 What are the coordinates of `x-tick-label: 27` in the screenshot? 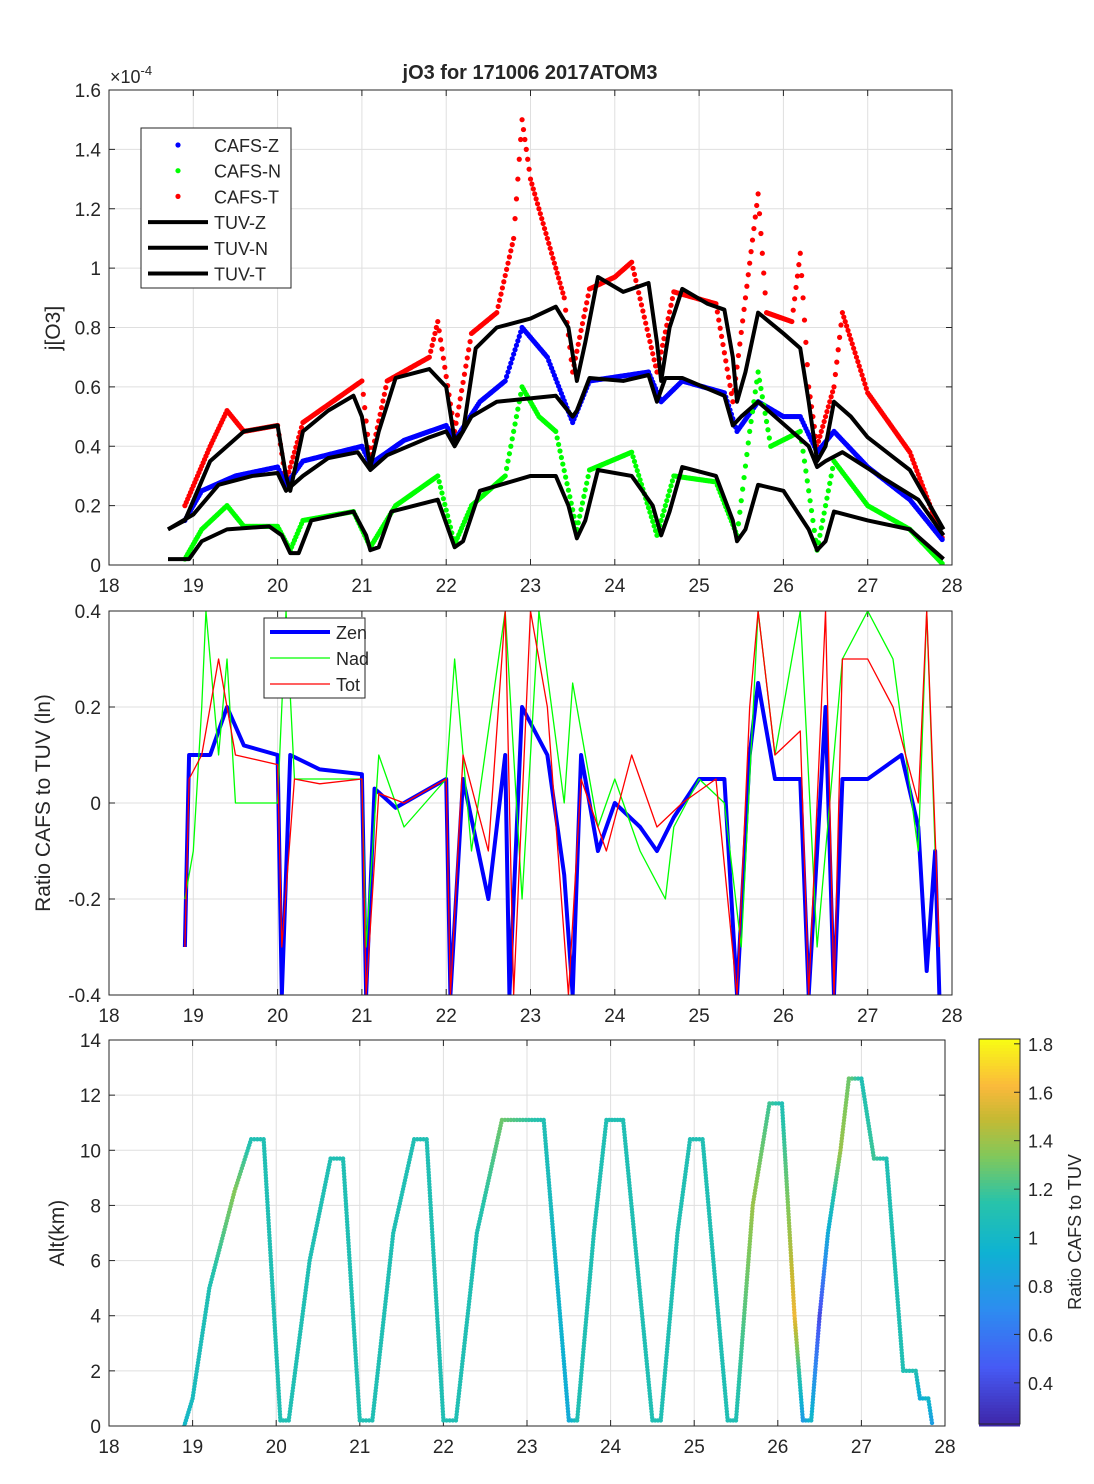 It's located at (861, 1447).